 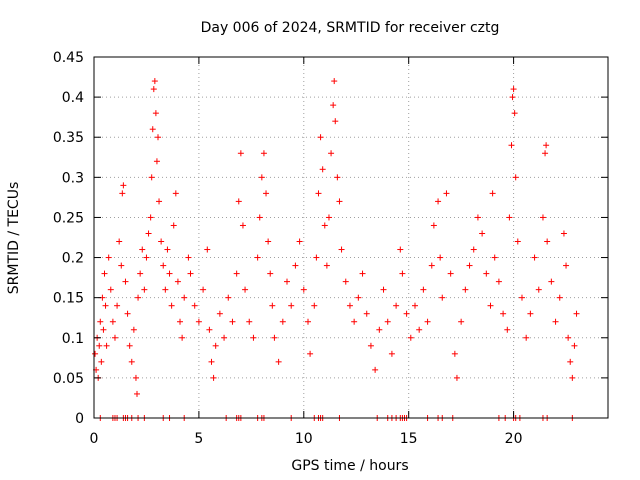 What do you see at coordinates (73, 98) in the screenshot?
I see `y-tick-label: 0.4` at bounding box center [73, 98].